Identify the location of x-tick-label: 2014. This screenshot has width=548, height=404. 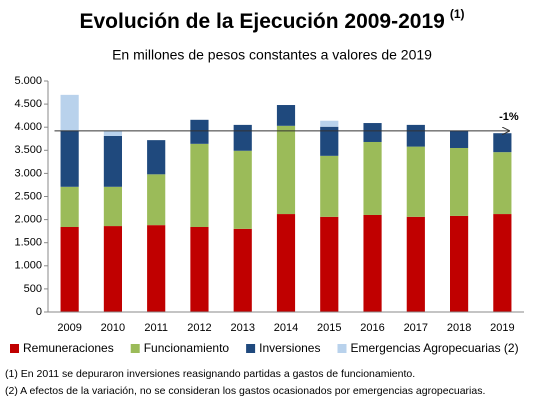
(286, 328).